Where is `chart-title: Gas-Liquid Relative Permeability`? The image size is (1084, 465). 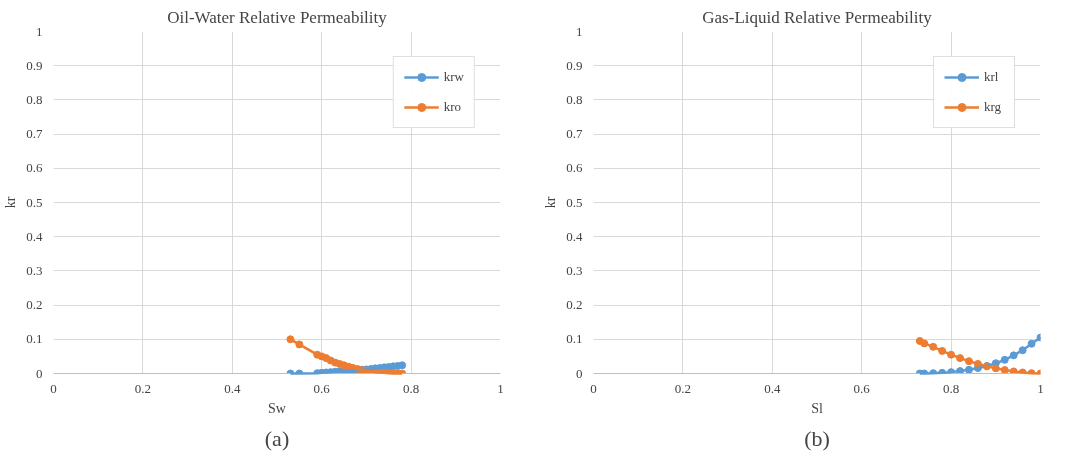
chart-title: Gas-Liquid Relative Permeability is located at coordinates (817, 17).